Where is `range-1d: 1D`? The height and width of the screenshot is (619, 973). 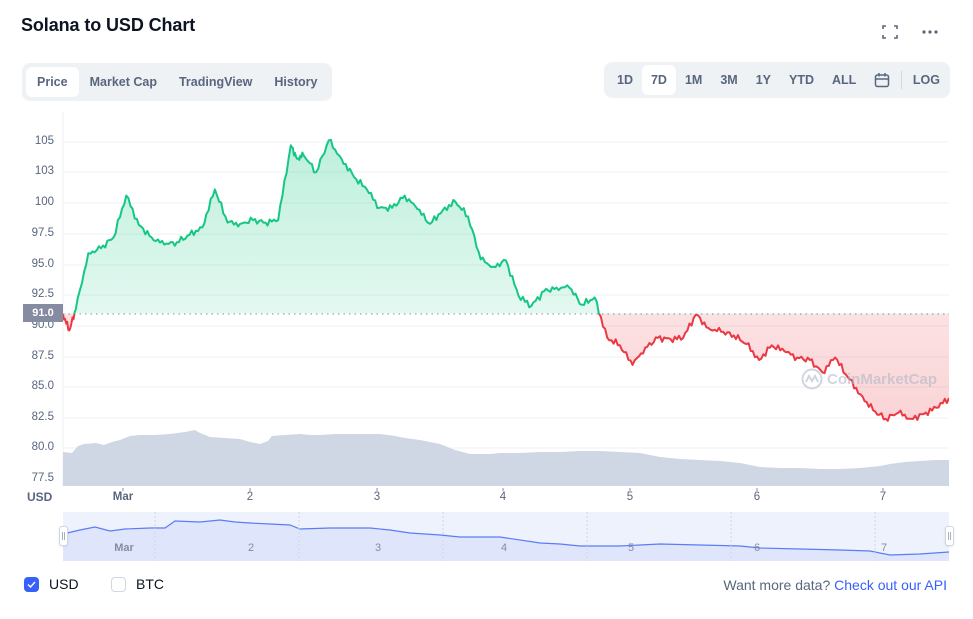
range-1d: 1D is located at coordinates (625, 80).